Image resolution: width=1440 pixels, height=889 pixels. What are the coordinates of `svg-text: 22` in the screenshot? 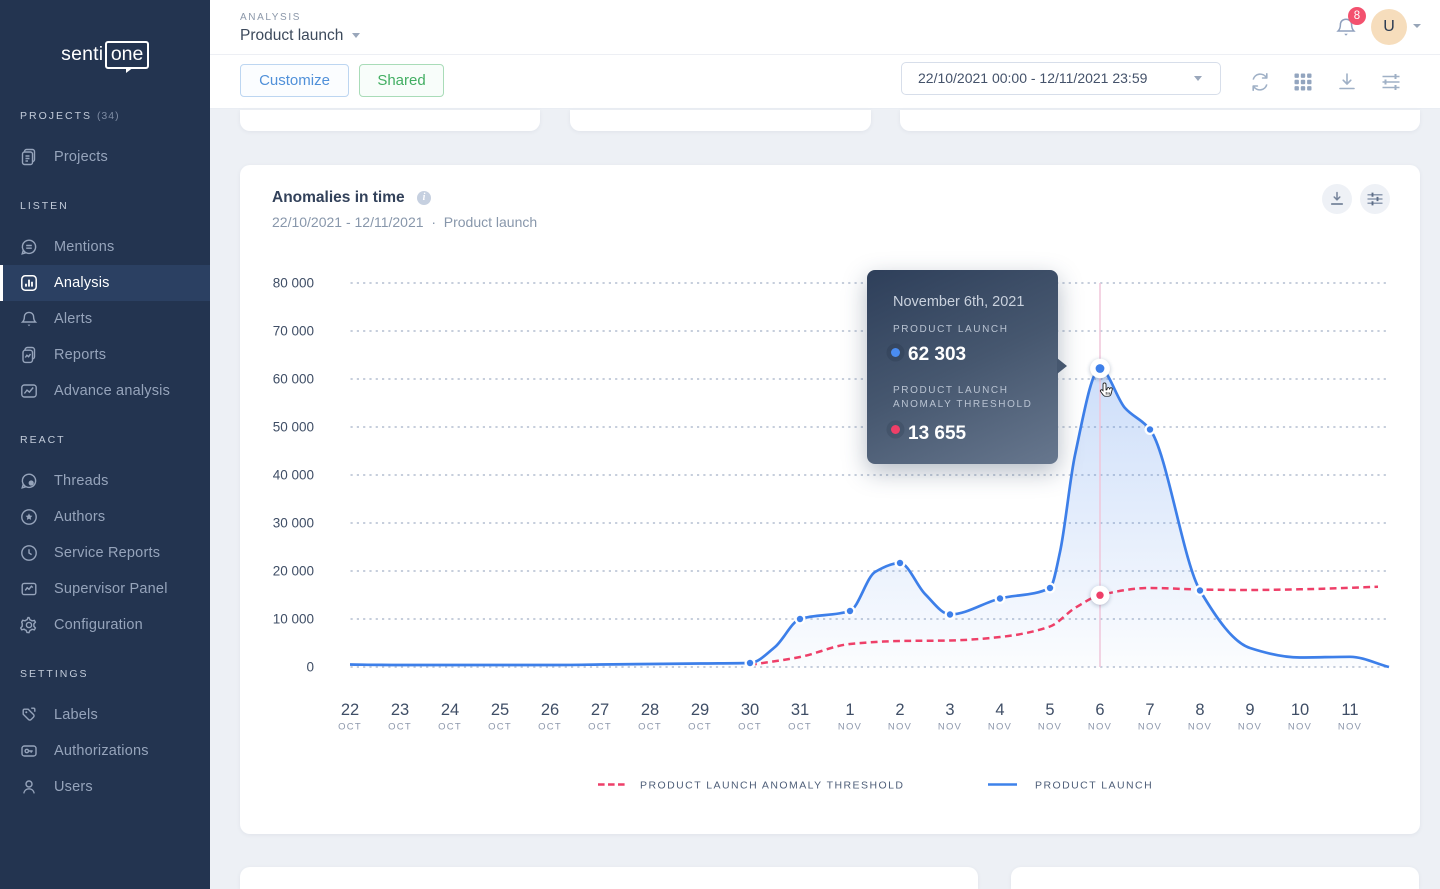 It's located at (350, 710).